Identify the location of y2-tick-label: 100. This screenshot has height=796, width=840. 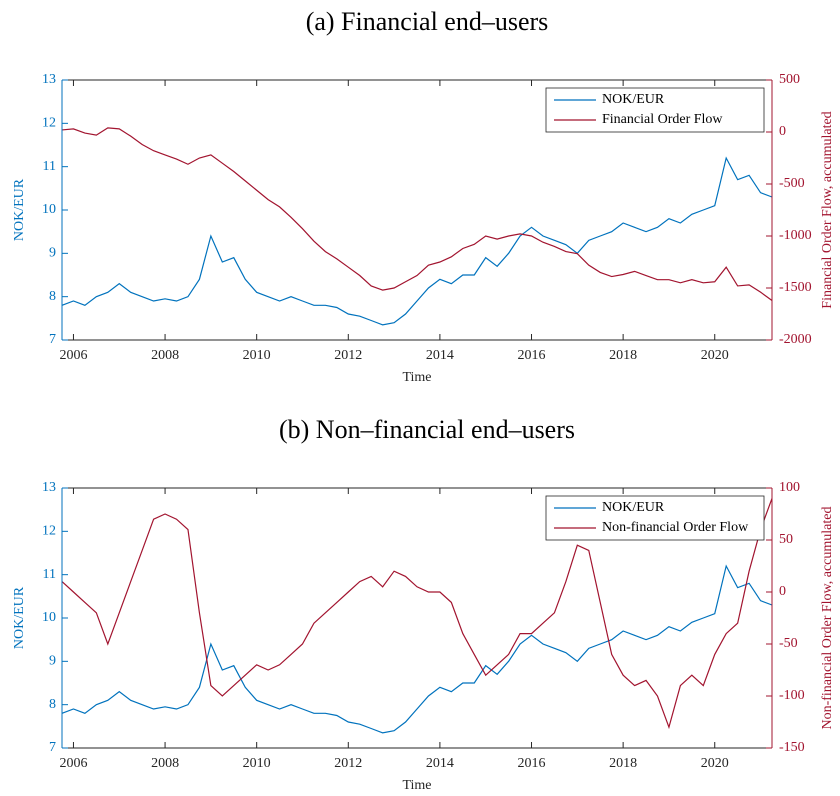
(789, 487).